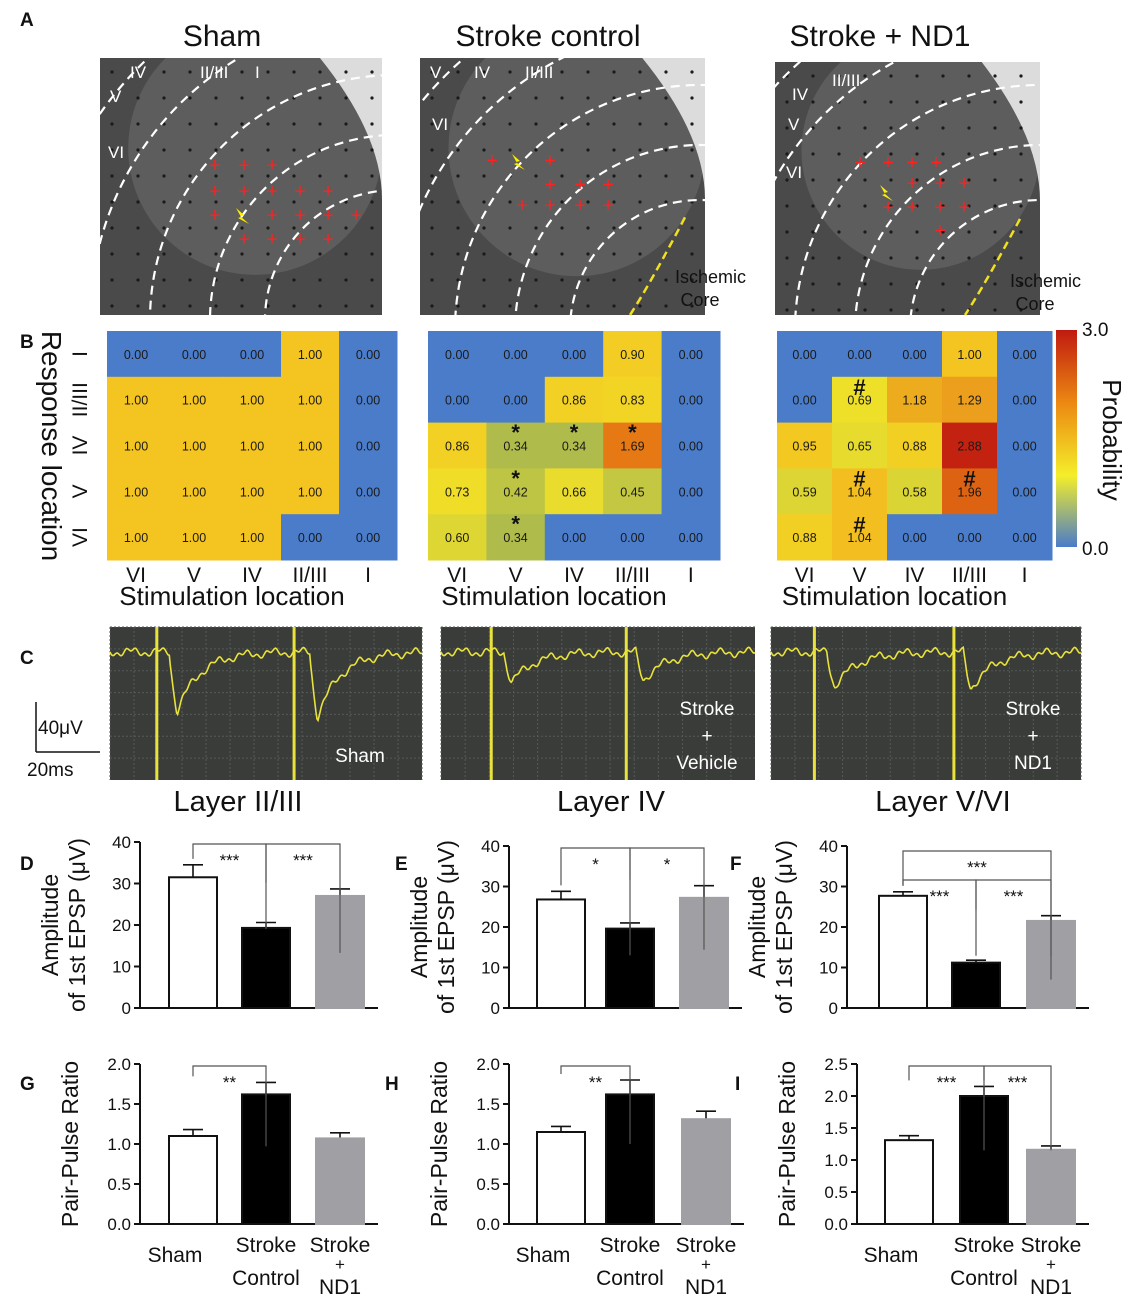  Describe the element at coordinates (836, 1192) in the screenshot. I see `y-tick-label: 0.5` at that location.